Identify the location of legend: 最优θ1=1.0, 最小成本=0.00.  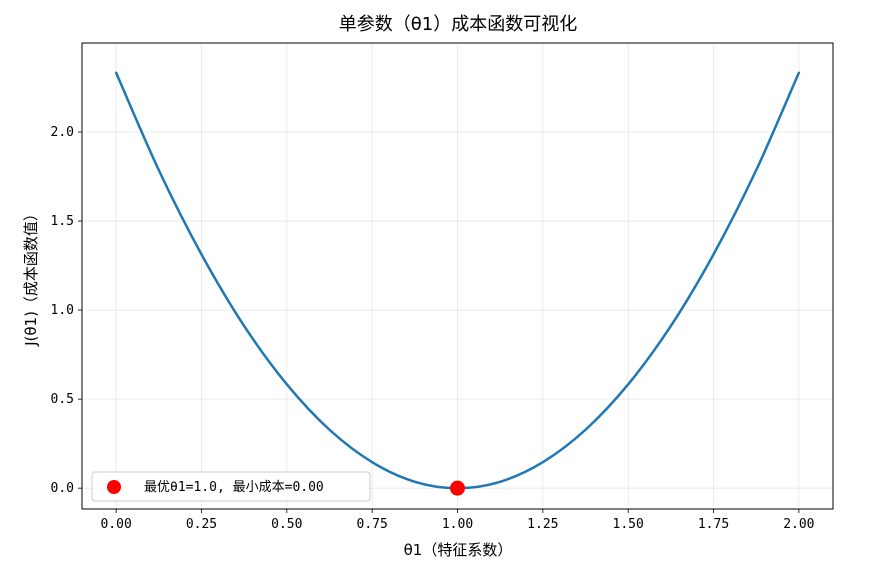
(231, 486).